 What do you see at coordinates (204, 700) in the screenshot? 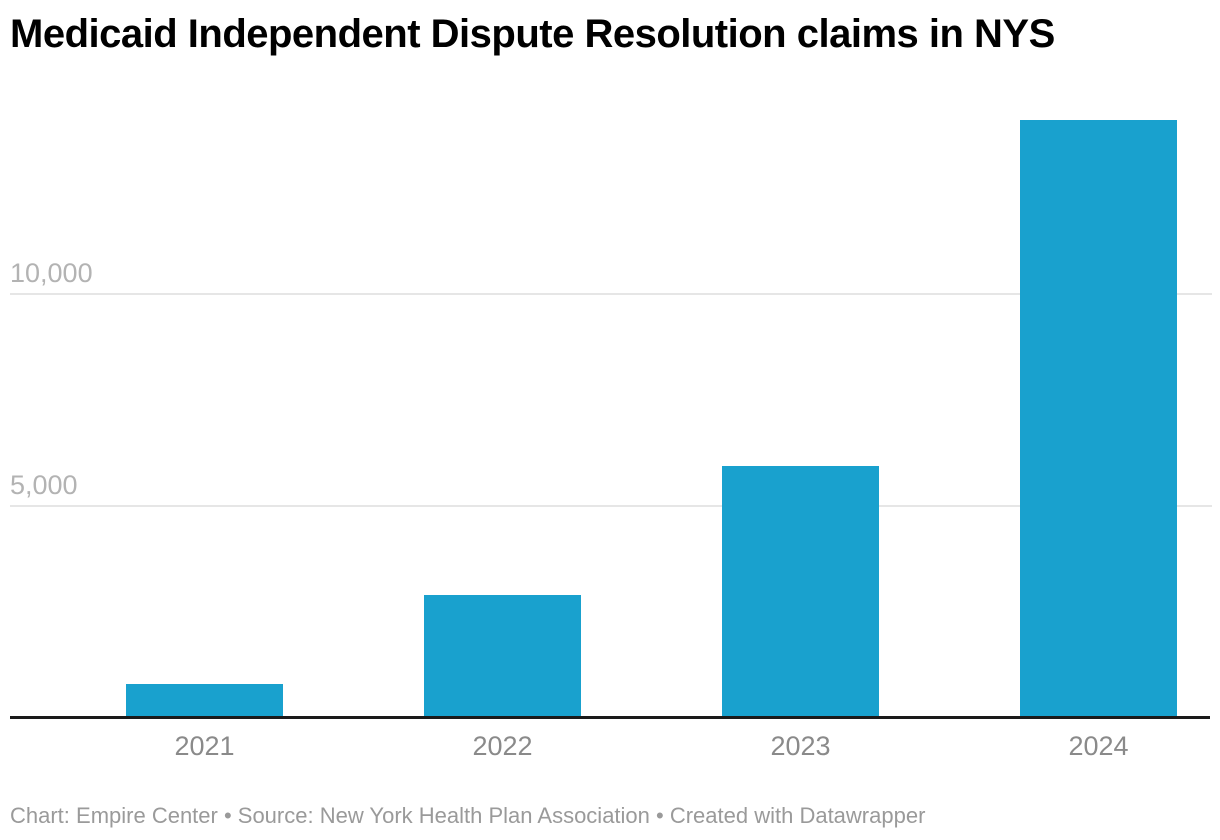
I see `bar-2021` at bounding box center [204, 700].